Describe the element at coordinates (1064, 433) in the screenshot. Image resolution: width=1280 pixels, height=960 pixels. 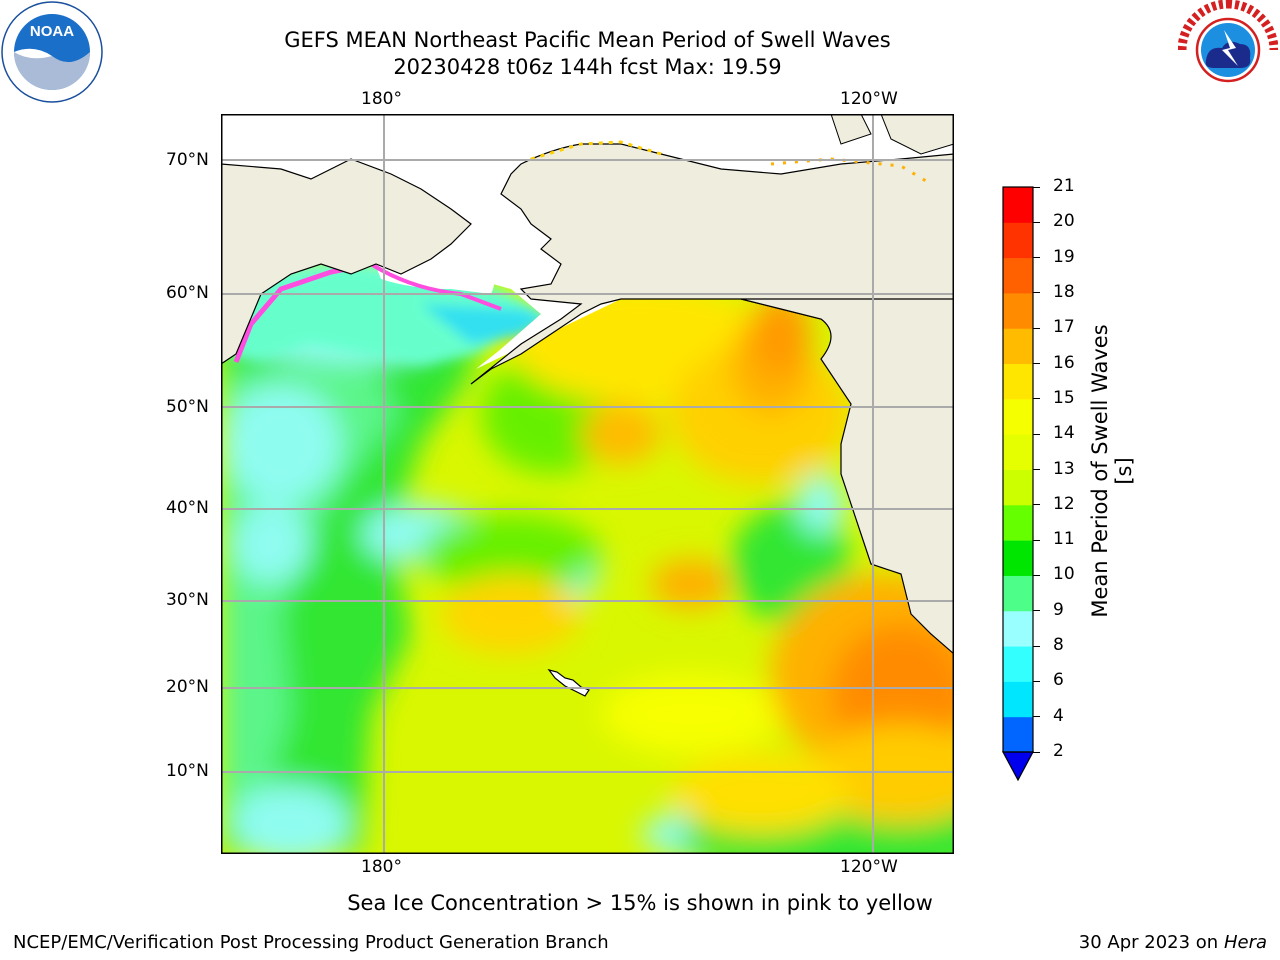
I see `colorbar-tick-label: 14` at that location.